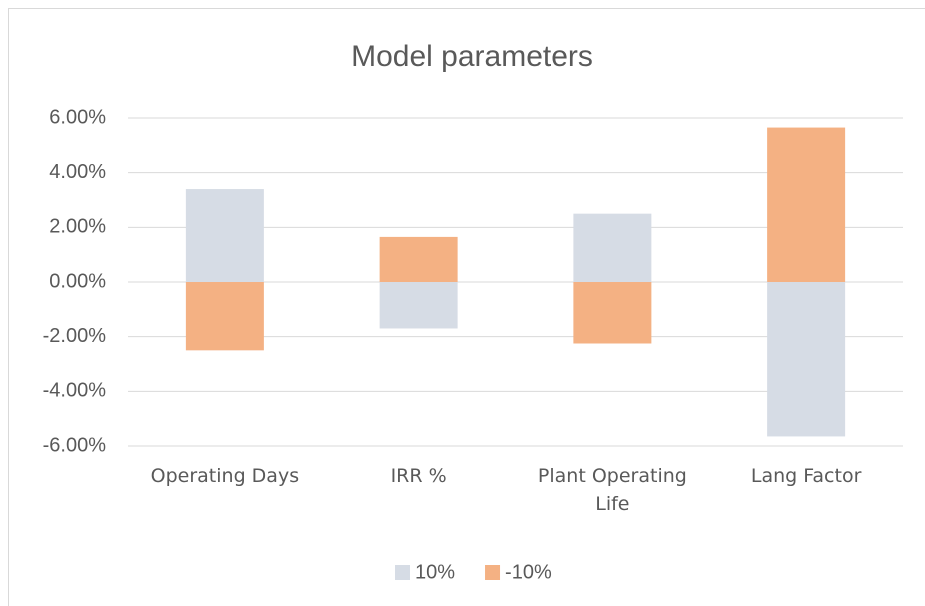 This screenshot has height=606, width=925. Describe the element at coordinates (77, 227) in the screenshot. I see `y-tick-label: 2.00%` at that location.